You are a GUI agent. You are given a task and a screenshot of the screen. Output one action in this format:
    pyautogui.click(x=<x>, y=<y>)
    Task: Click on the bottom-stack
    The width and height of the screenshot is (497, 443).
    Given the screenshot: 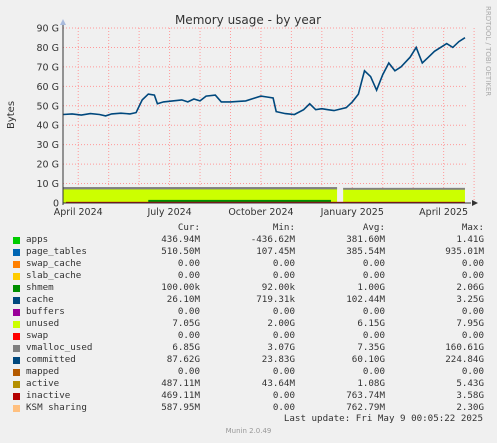 What is the action you would take?
    pyautogui.click(x=264, y=195)
    